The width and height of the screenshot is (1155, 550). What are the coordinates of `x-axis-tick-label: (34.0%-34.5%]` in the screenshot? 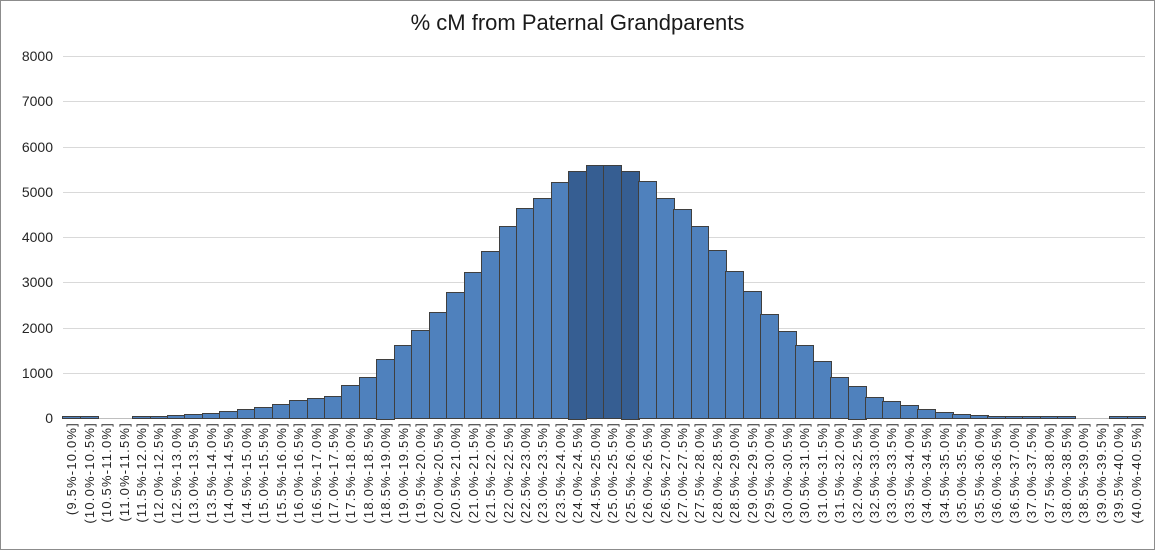 It's located at (927, 473).